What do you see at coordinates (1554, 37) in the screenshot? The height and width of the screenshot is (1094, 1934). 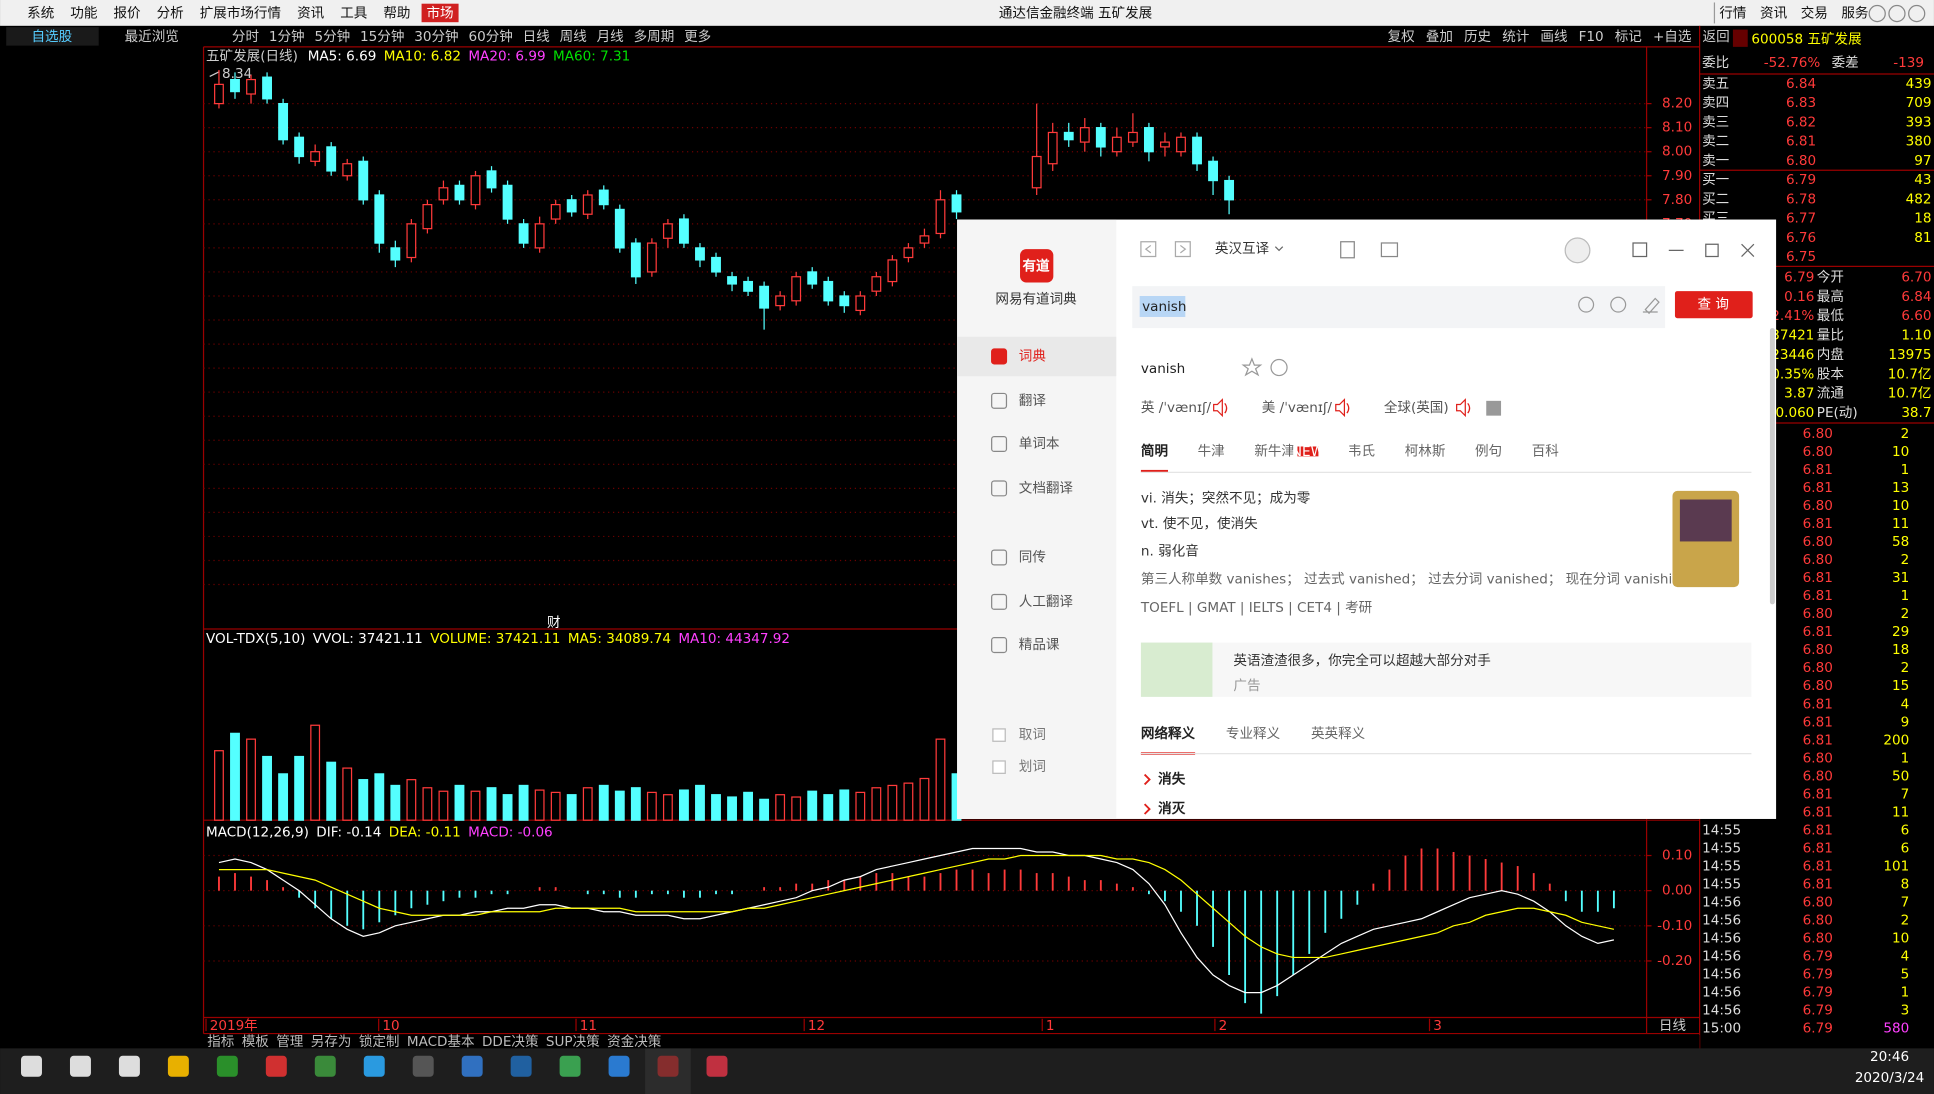 I see `tool-button: 画线` at bounding box center [1554, 37].